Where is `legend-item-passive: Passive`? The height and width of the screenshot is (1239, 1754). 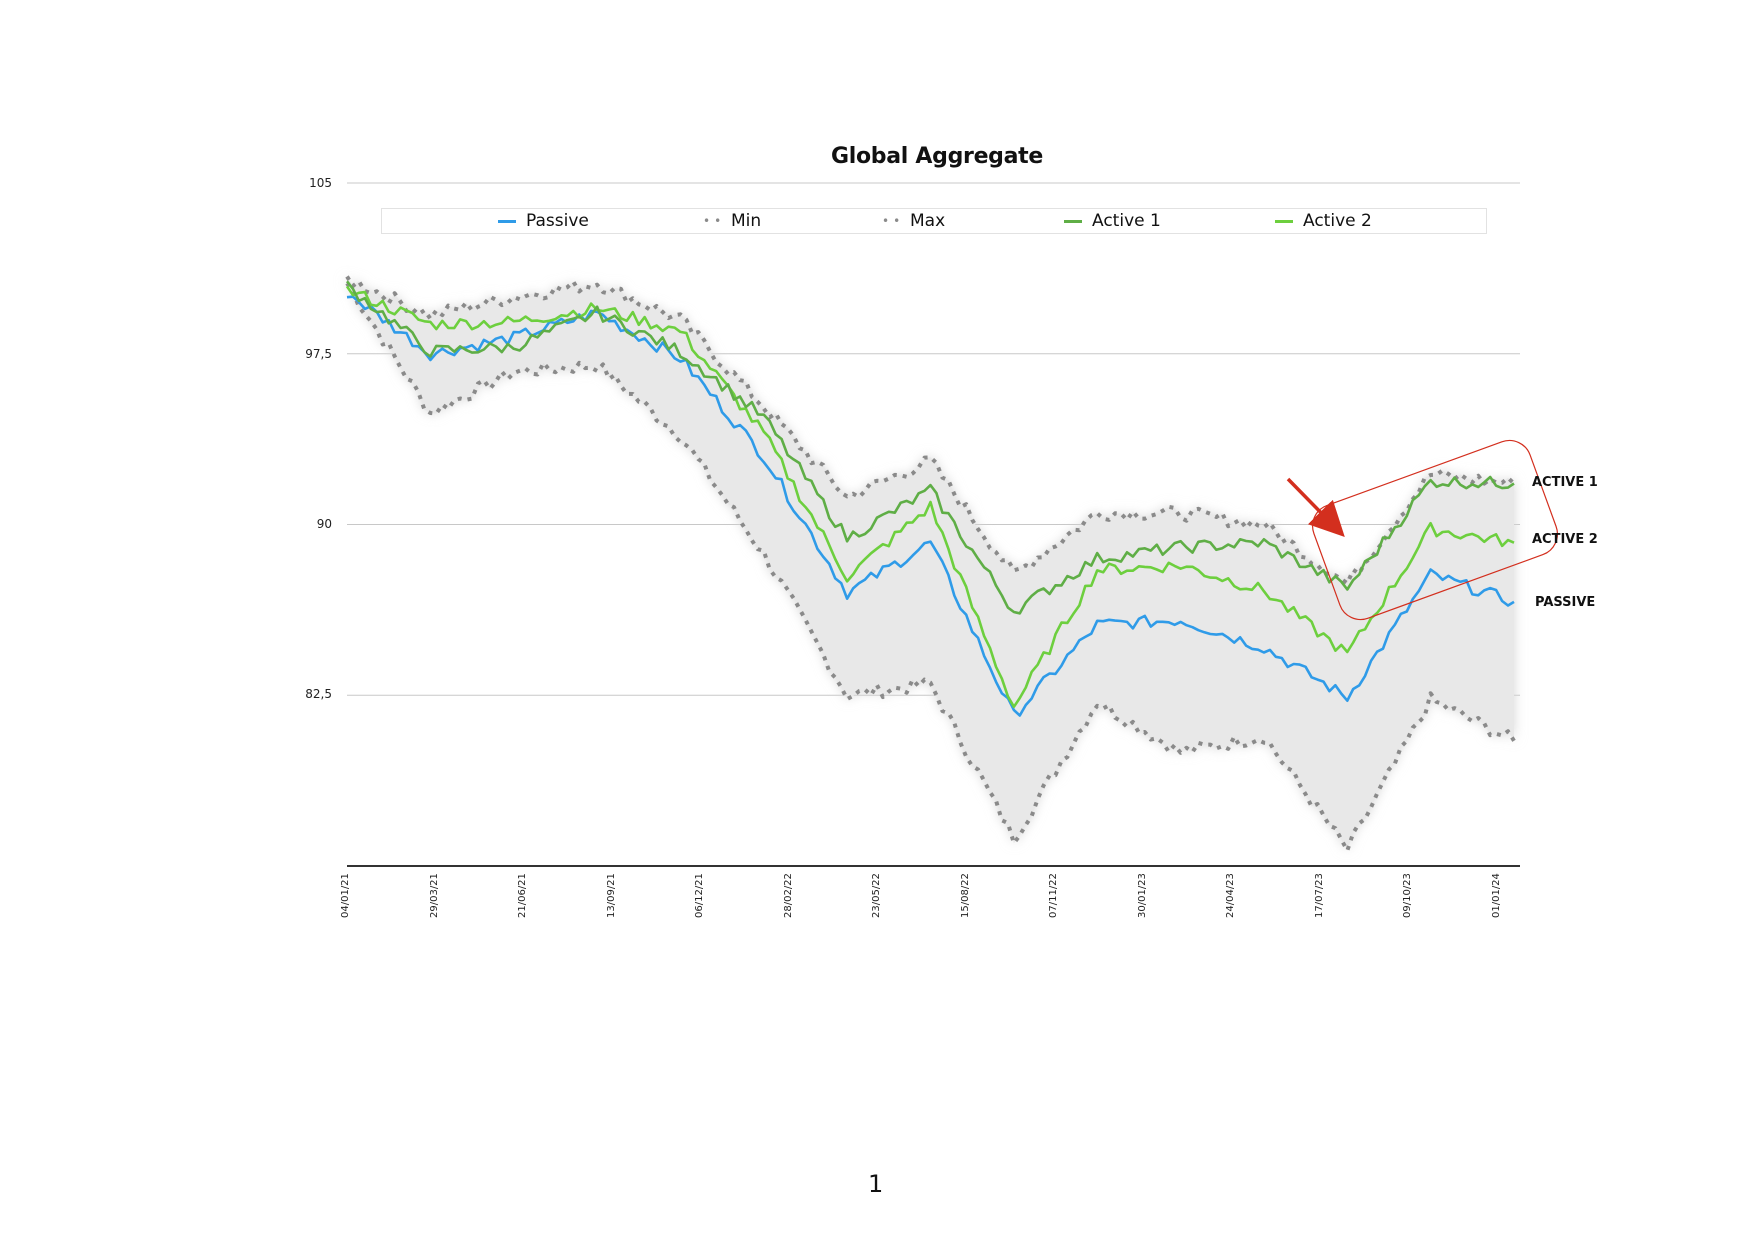
legend-item-passive: Passive is located at coordinates (543, 221).